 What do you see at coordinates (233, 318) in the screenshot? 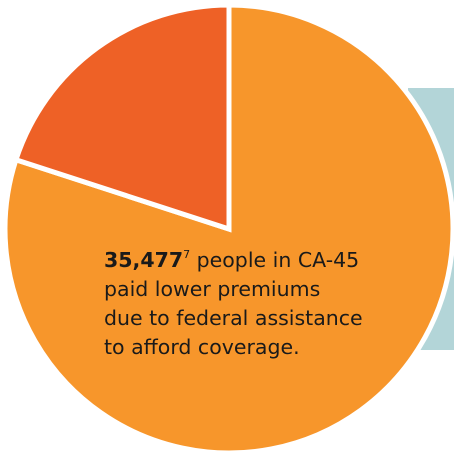
I see `annotation-line-3: due to federal assistance` at bounding box center [233, 318].